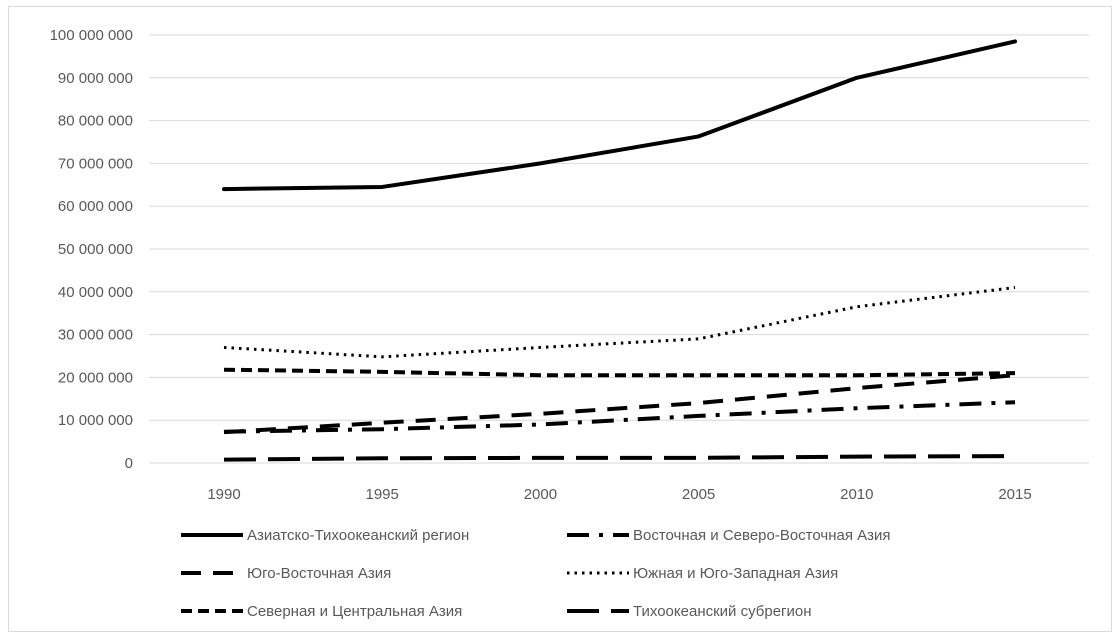  I want to click on legend-label: Северная и Центральная Азия, so click(354, 611).